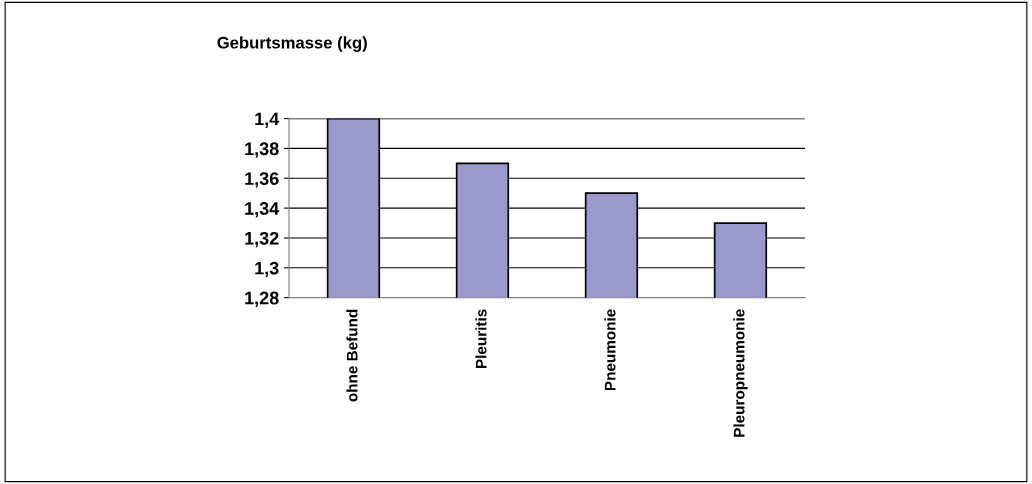 This screenshot has width=1032, height=484. I want to click on x-tick-label: Pleuritis, so click(481, 339).